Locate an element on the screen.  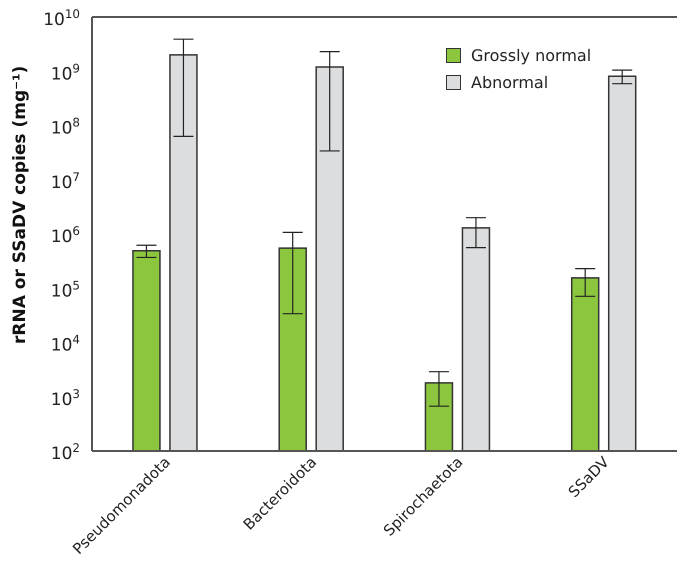
y-tick-label: 10$^{9}$ is located at coordinates (65, 72).